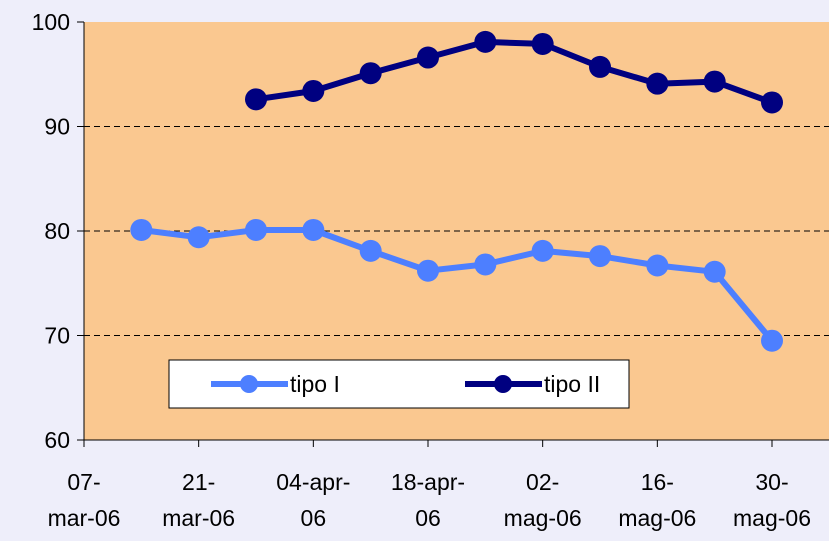  What do you see at coordinates (275, 384) in the screenshot?
I see `legend-item: tipo I` at bounding box center [275, 384].